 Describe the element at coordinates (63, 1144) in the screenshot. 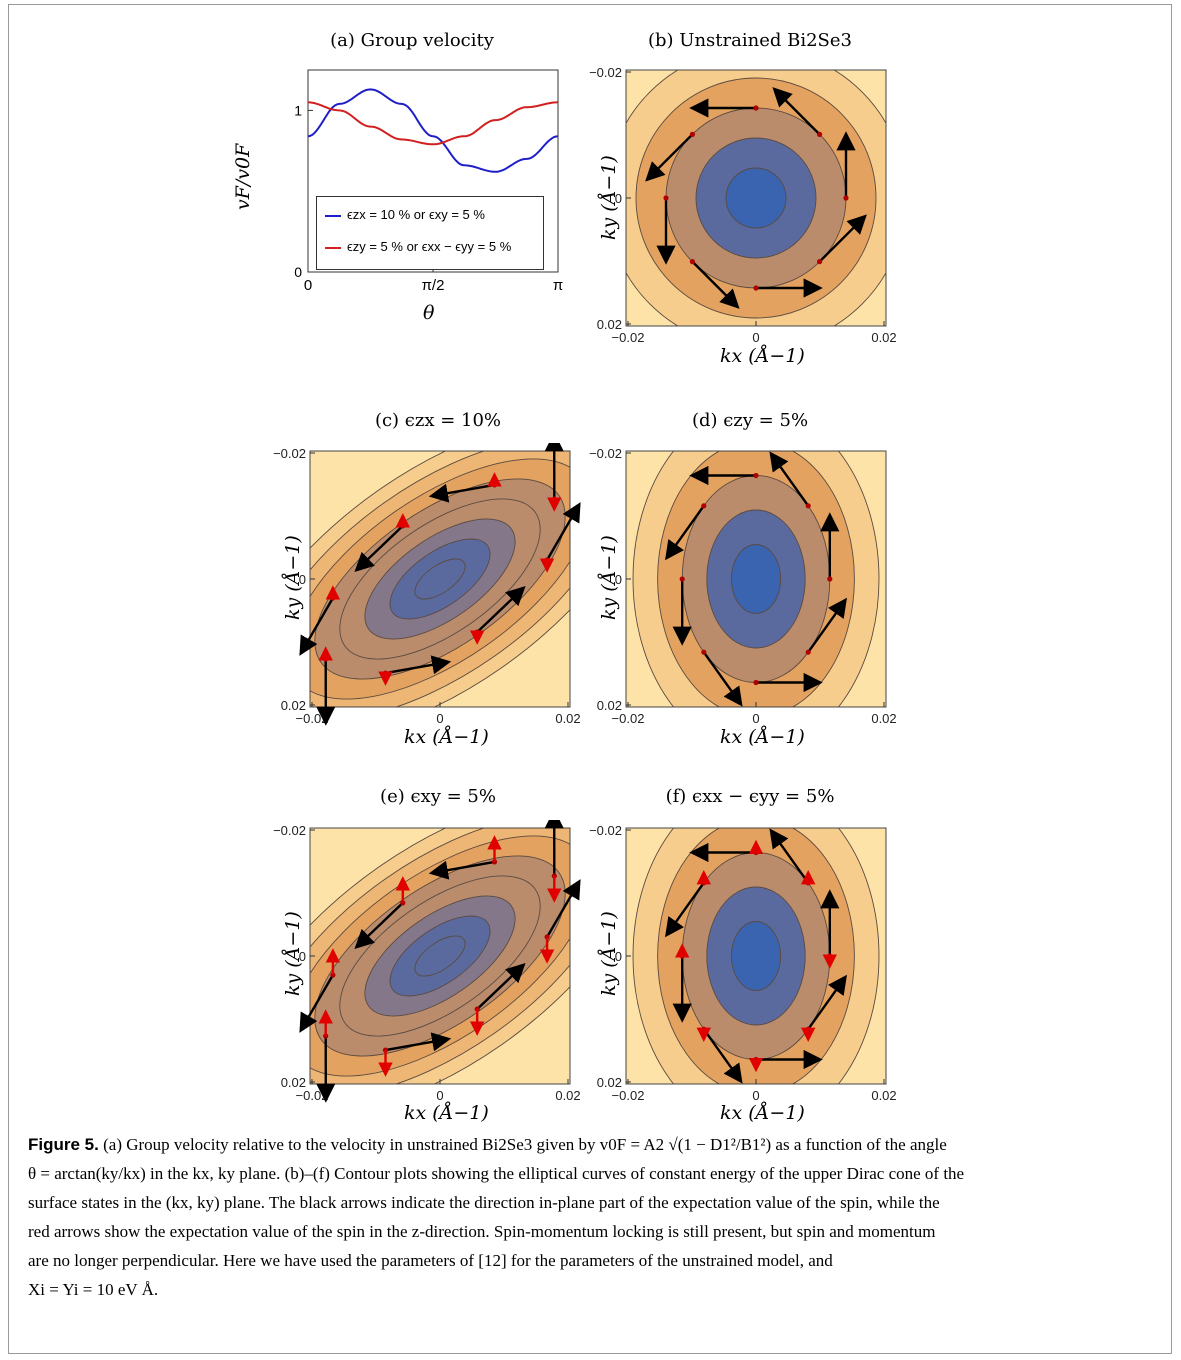

I see `caption-label: Figure 5.` at that location.